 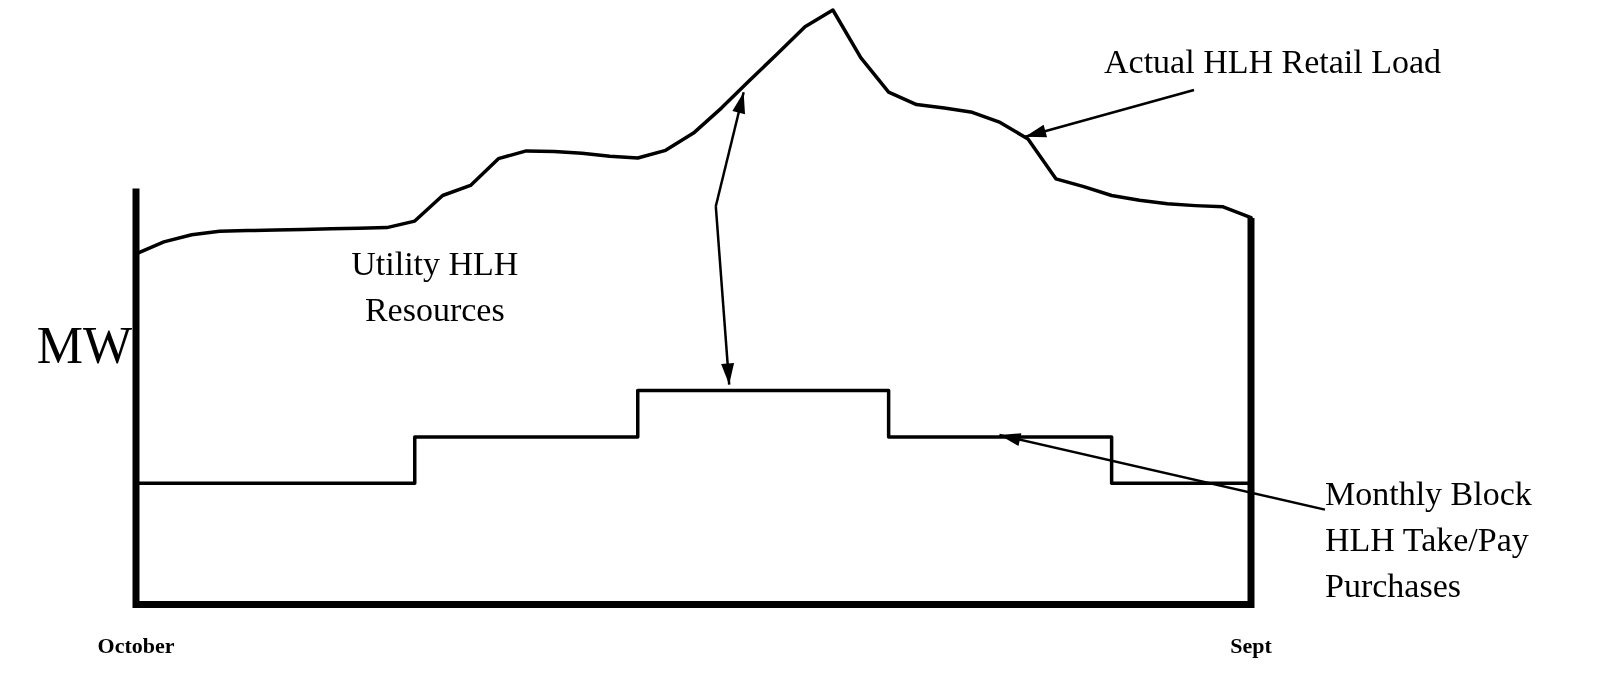 What do you see at coordinates (136, 646) in the screenshot?
I see `x-tick-label: October` at bounding box center [136, 646].